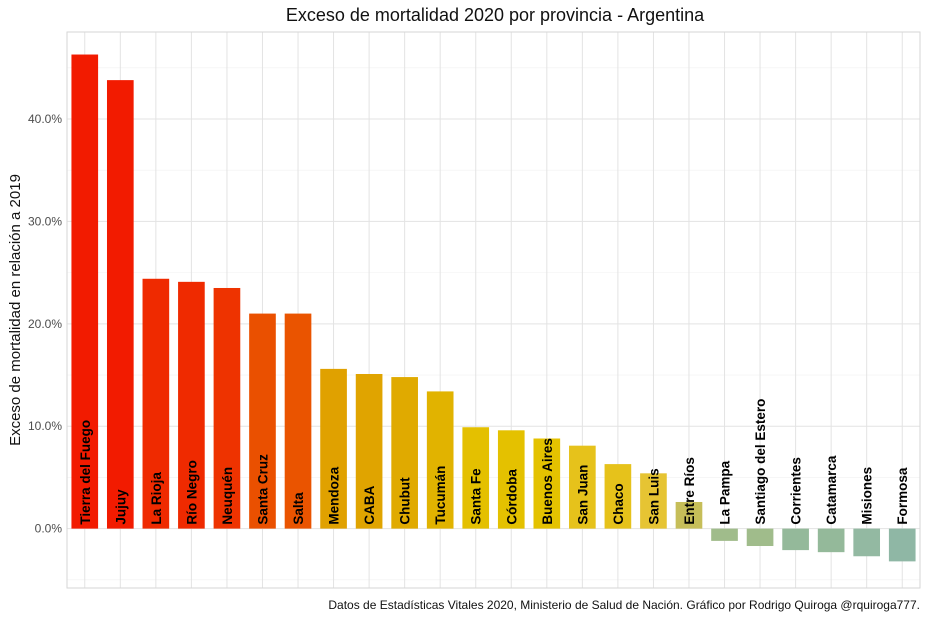 Image resolution: width=930 pixels, height=620 pixels. What do you see at coordinates (45, 119) in the screenshot?
I see `y-tick-label: 40.0%` at bounding box center [45, 119].